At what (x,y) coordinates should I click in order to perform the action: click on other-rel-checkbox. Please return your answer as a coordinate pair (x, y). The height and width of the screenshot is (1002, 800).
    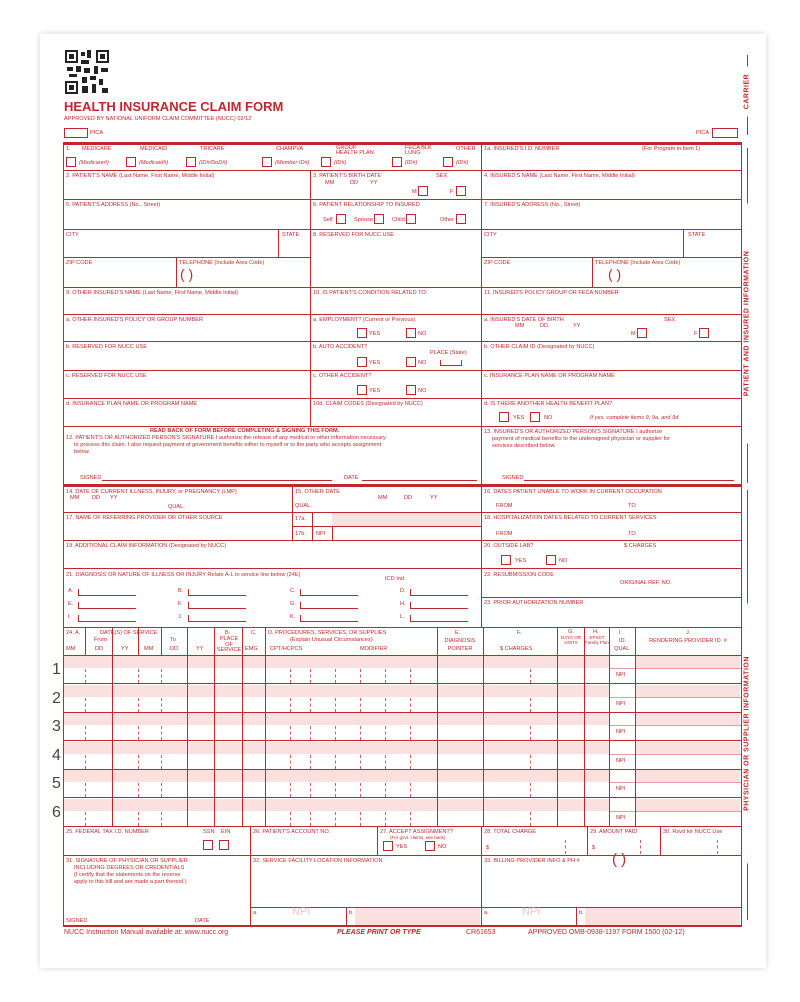
    Looking at the image, I should click on (461, 219).